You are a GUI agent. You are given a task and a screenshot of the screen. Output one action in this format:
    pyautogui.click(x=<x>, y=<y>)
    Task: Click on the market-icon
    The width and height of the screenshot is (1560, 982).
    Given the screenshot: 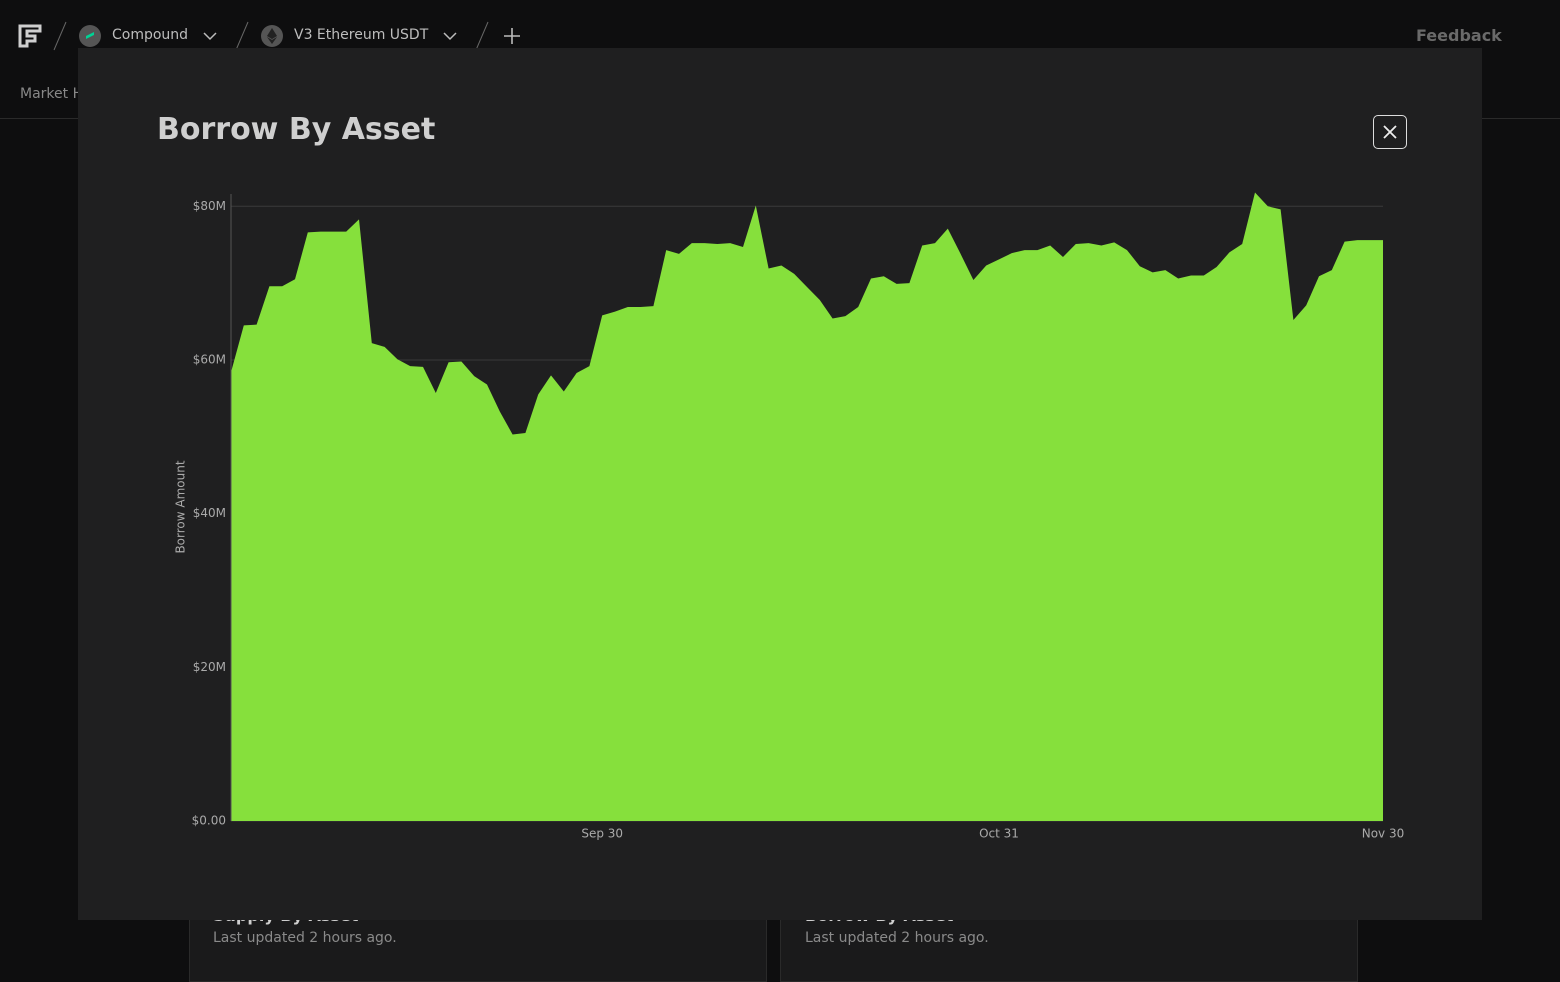 What is the action you would take?
    pyautogui.click(x=272, y=36)
    